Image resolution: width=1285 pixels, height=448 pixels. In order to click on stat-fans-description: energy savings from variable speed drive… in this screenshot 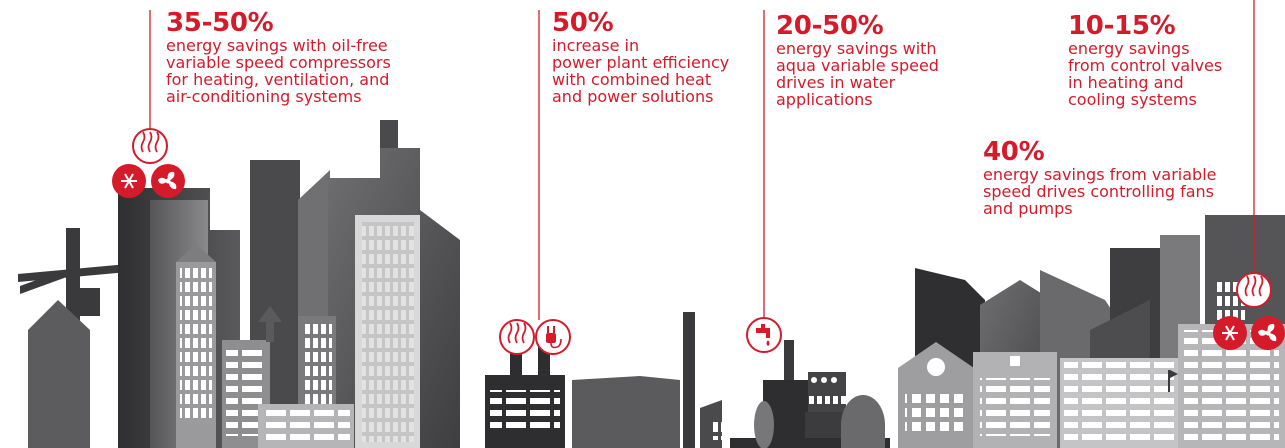, I will do `click(1099, 191)`.